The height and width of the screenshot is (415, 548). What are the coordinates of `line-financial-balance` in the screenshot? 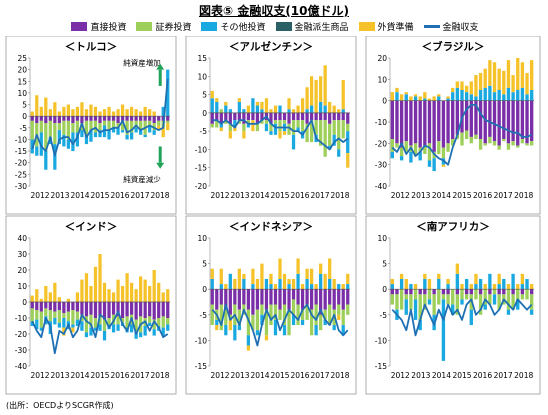 It's located at (280, 325).